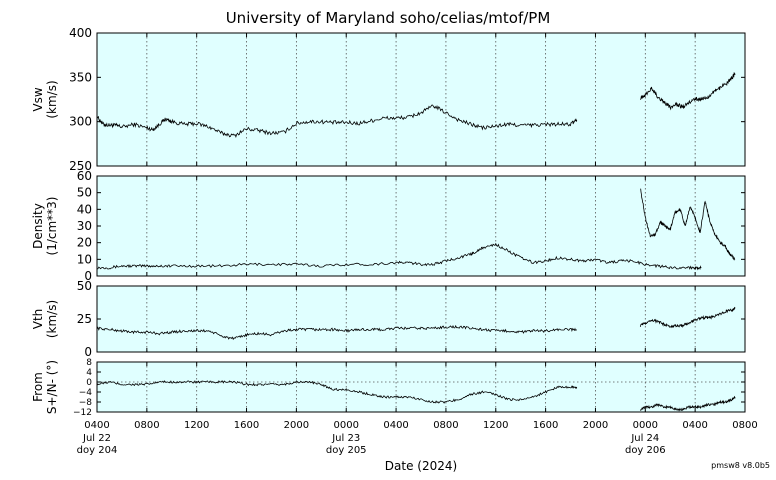 The height and width of the screenshot is (480, 776). I want to click on y-tick-label: 350, so click(80, 77).